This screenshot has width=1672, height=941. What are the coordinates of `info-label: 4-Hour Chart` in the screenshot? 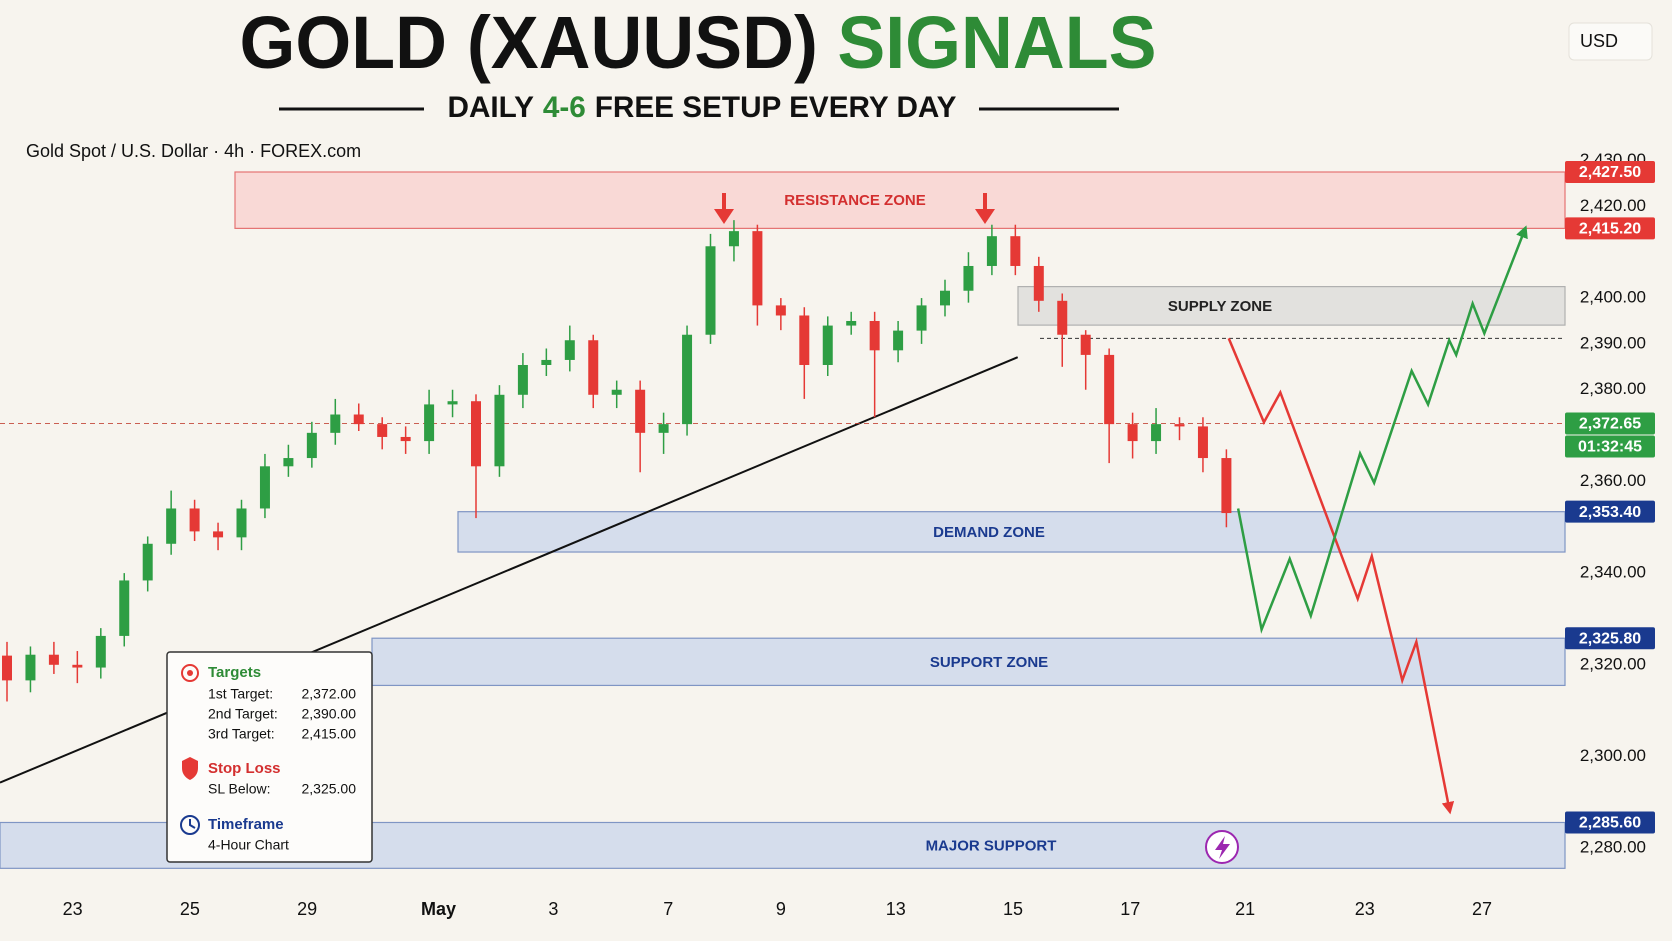 It's located at (248, 845).